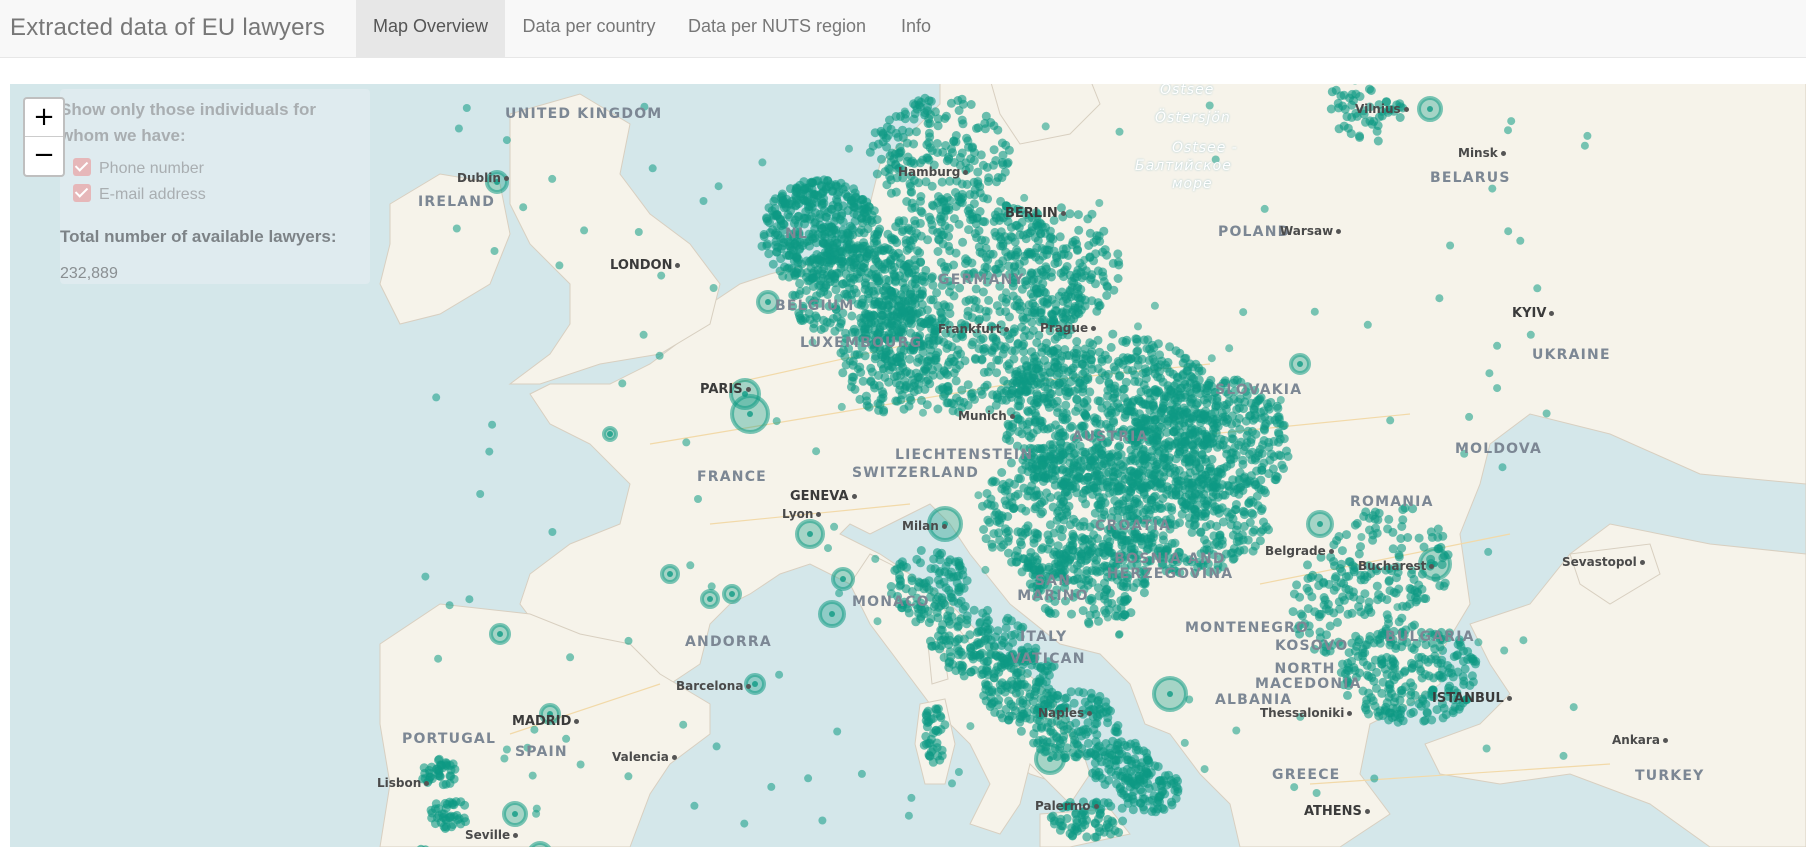  Describe the element at coordinates (168, 27) in the screenshot. I see `app-title: Extracted data of EU lawyers` at that location.